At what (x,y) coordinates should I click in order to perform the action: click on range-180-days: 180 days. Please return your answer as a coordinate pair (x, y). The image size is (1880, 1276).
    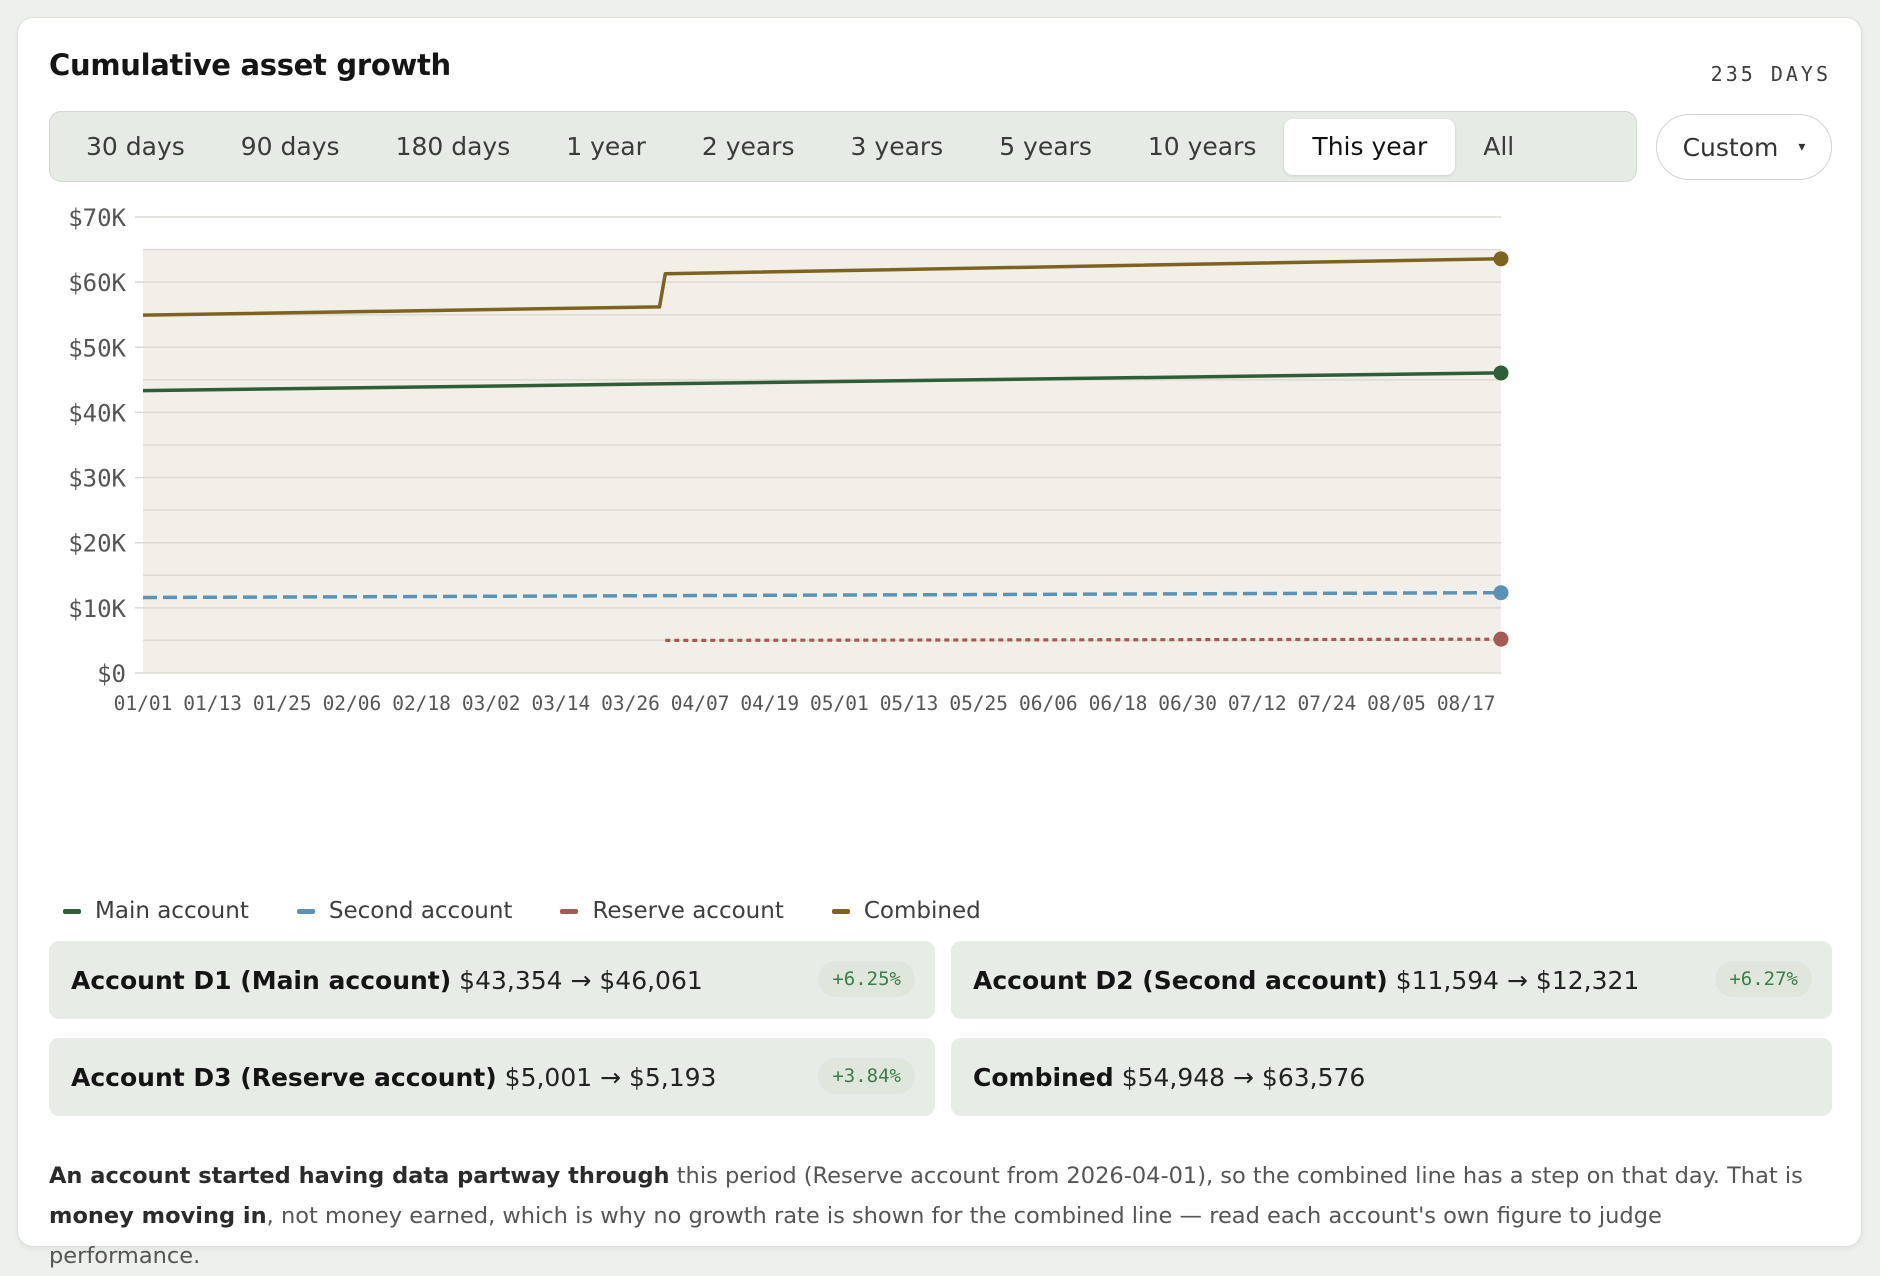
    Looking at the image, I should click on (453, 146).